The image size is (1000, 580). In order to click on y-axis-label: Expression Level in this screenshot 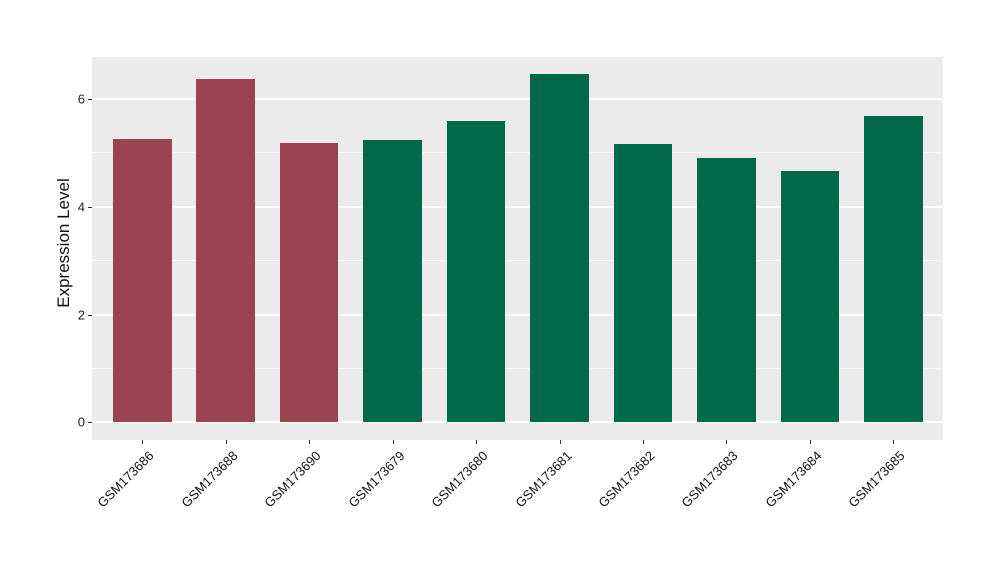, I will do `click(63, 243)`.